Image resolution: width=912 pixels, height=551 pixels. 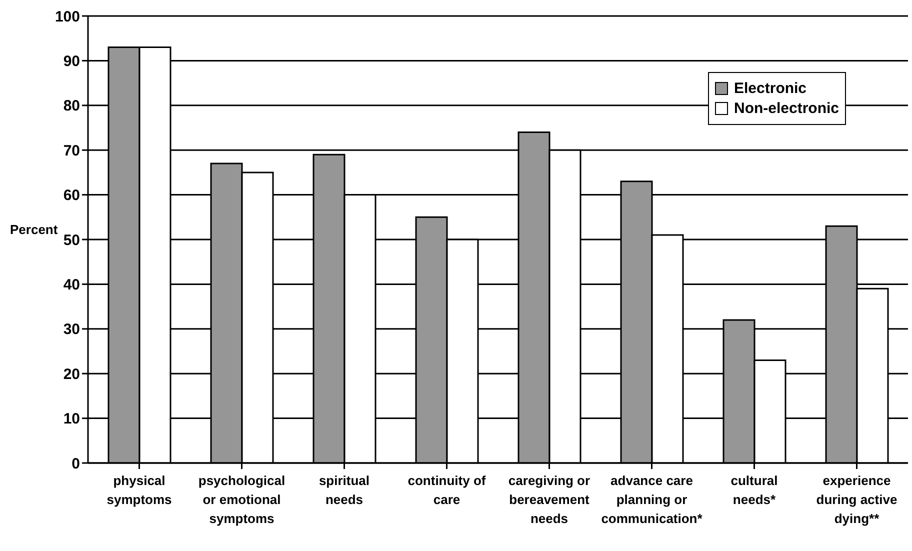 What do you see at coordinates (71, 151) in the screenshot?
I see `y-tick-label: 70` at bounding box center [71, 151].